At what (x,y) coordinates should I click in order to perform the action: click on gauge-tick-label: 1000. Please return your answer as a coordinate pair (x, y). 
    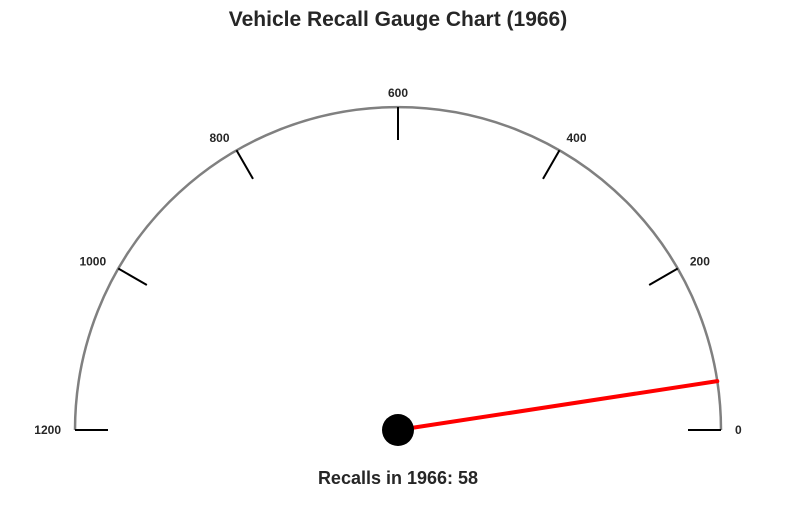
    Looking at the image, I should click on (92, 262).